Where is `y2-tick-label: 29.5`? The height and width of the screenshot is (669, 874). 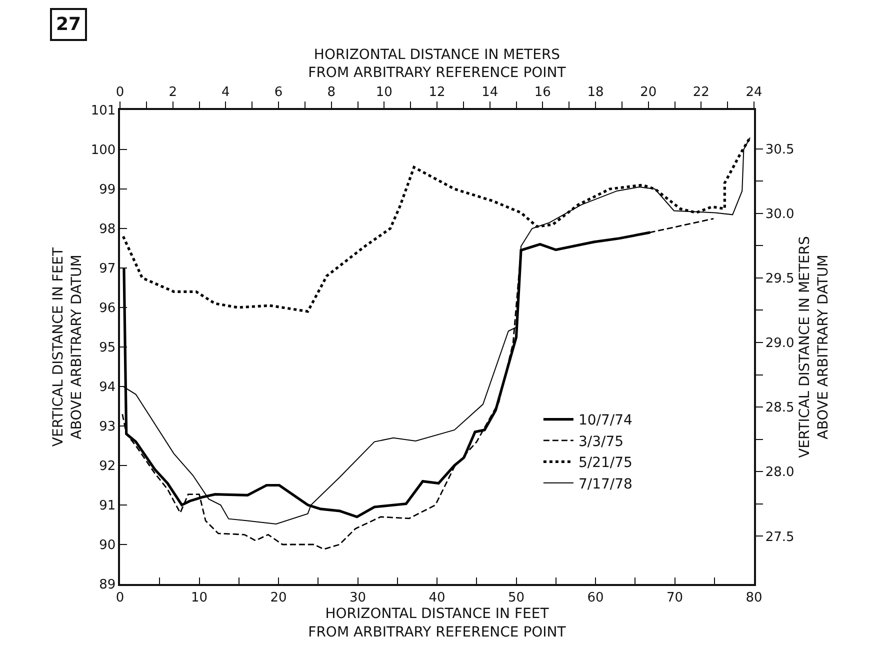
y2-tick-label: 29.5 is located at coordinates (779, 278).